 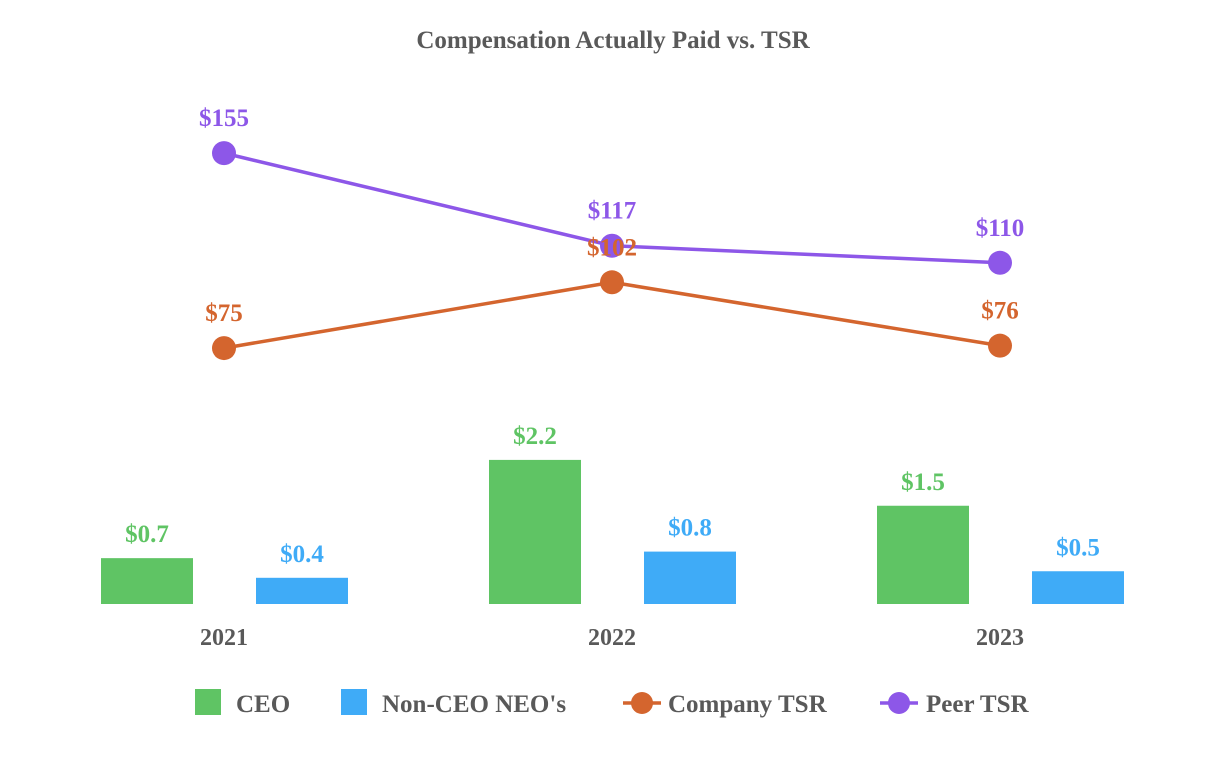 What do you see at coordinates (224, 313) in the screenshot?
I see `data-label-company-tsr-2021: $75` at bounding box center [224, 313].